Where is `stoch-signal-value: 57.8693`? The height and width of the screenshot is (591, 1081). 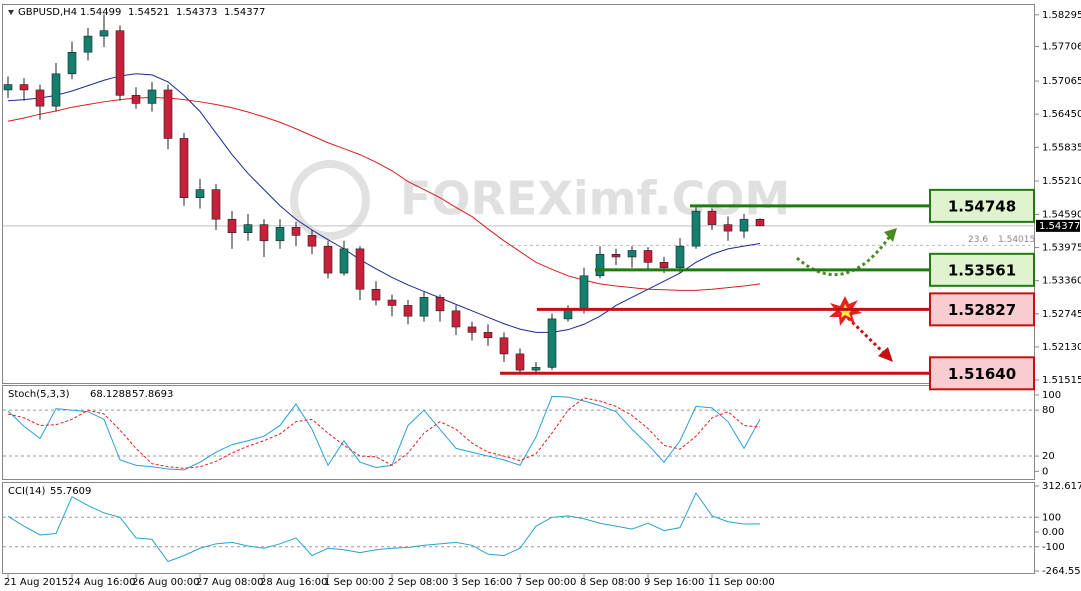
stoch-signal-value: 57.8693 is located at coordinates (152, 394).